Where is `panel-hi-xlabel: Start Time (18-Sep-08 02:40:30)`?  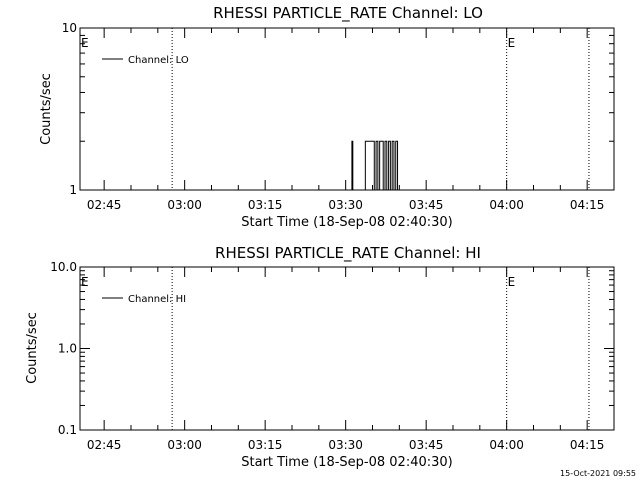 panel-hi-xlabel: Start Time (18-Sep-08 02:40:30) is located at coordinates (346, 462).